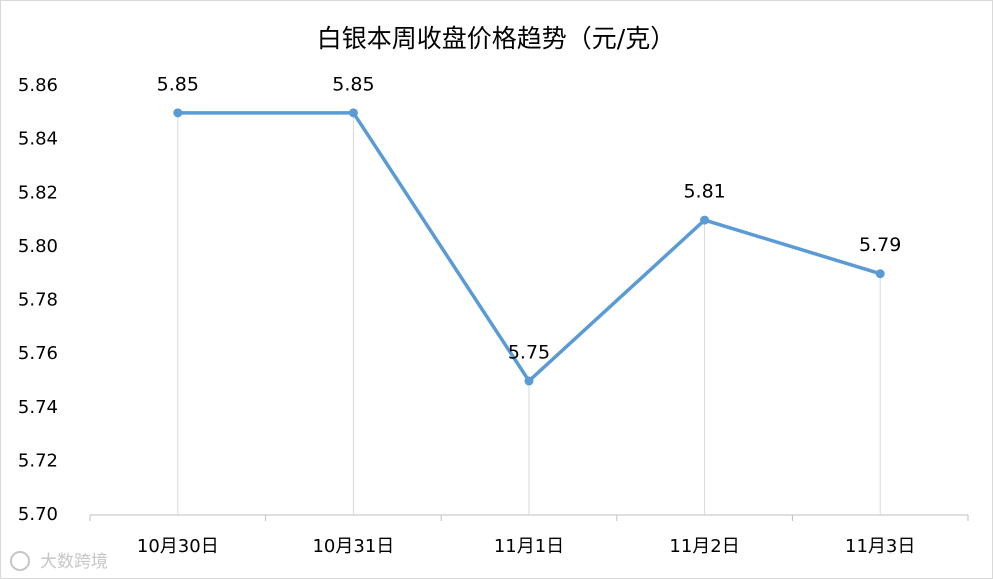 This screenshot has width=993, height=579. What do you see at coordinates (38, 139) in the screenshot?
I see `y-tick-label: 5.84` at bounding box center [38, 139].